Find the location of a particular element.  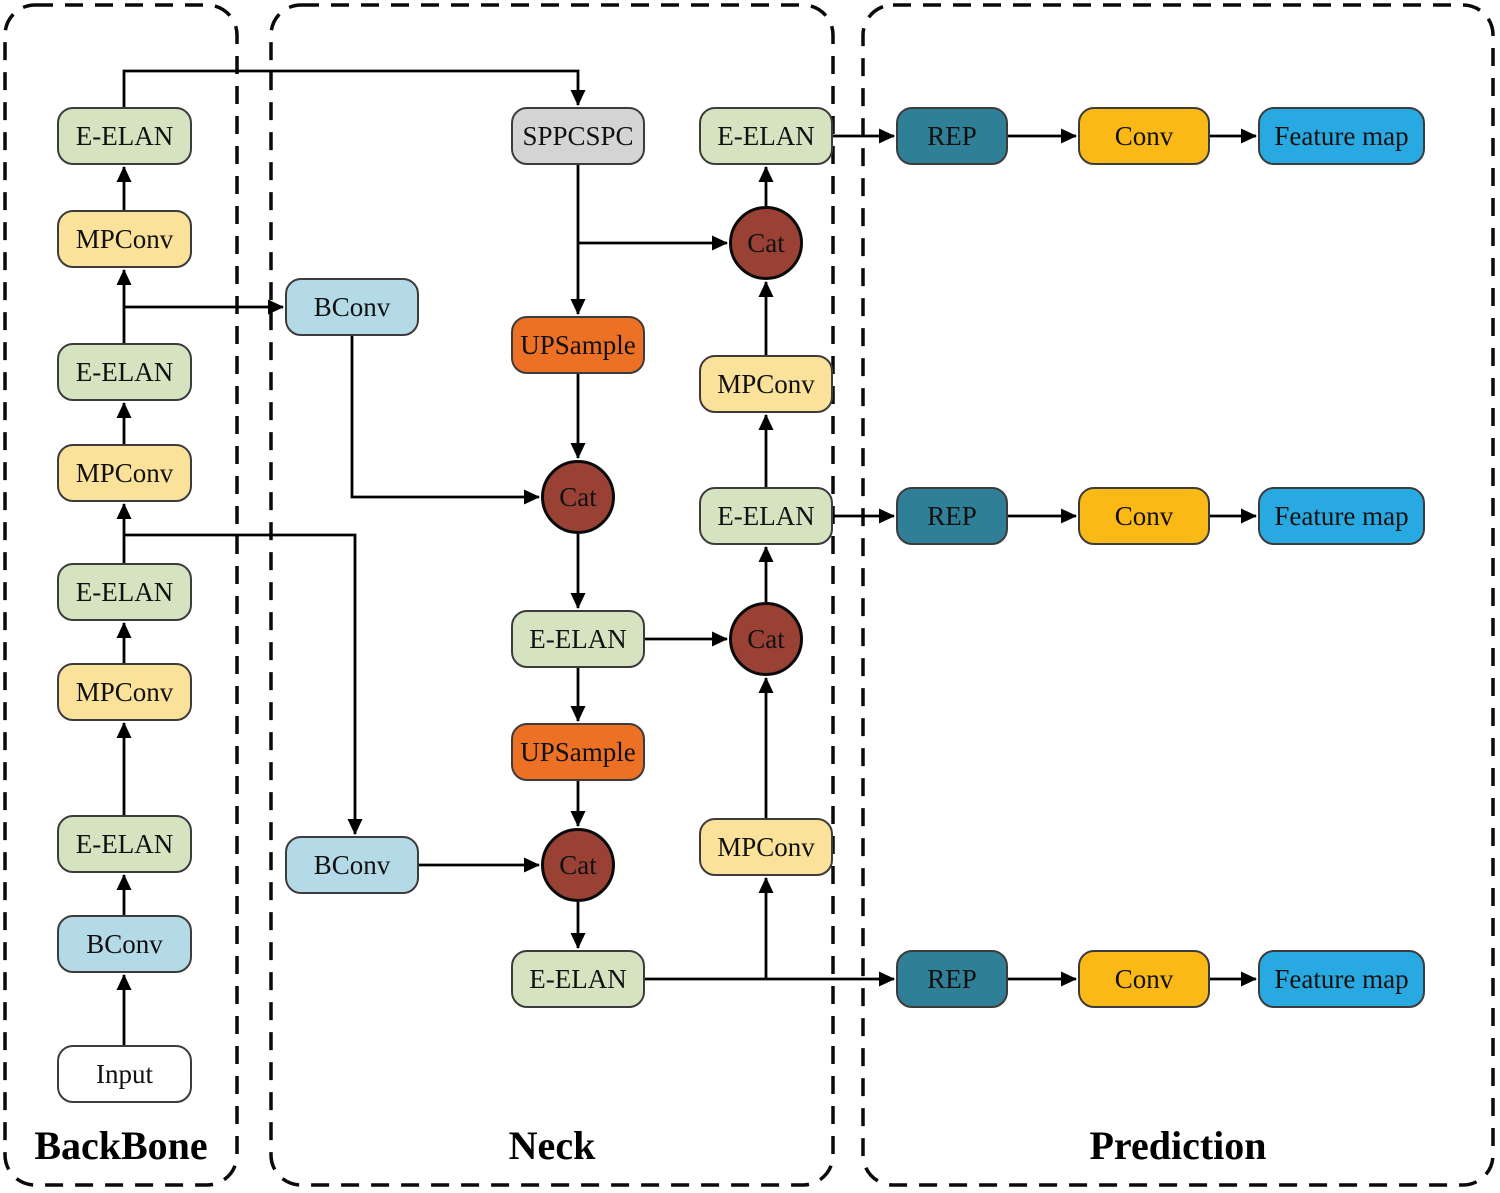

node-mpconv-backbone-1: MPConv is located at coordinates (124, 239).